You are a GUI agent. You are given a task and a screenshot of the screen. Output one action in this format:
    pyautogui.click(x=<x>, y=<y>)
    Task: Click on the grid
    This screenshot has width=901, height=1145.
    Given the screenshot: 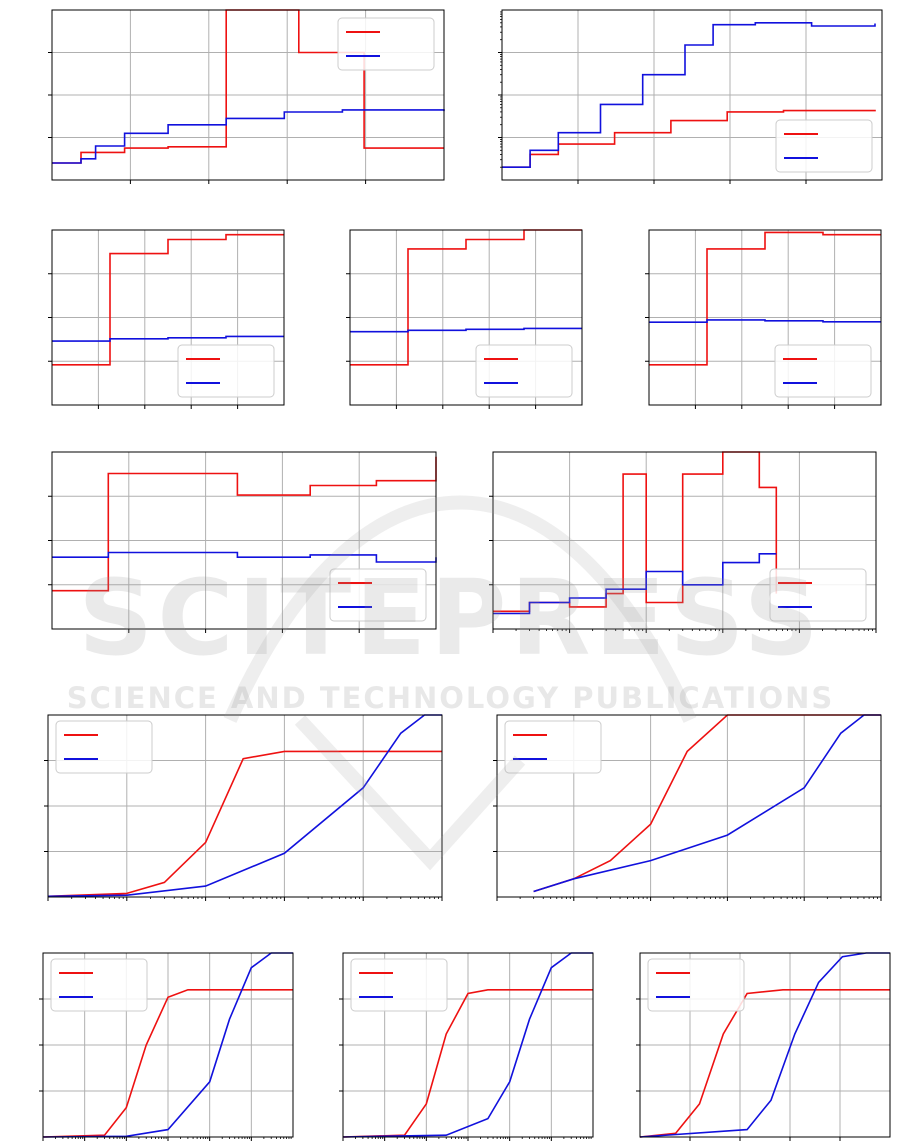 What is the action you would take?
    pyautogui.click(x=765, y=317)
    